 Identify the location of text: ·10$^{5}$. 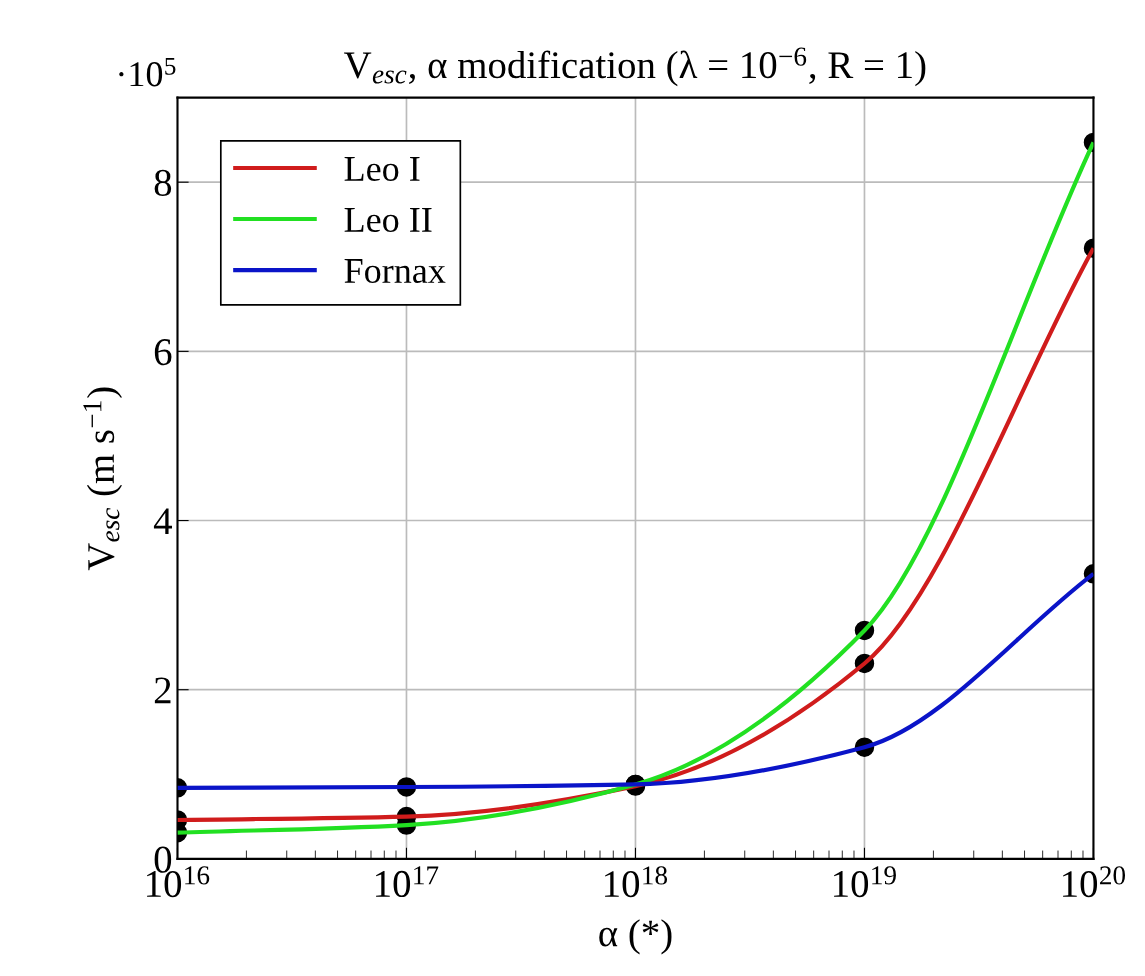
(147, 72).